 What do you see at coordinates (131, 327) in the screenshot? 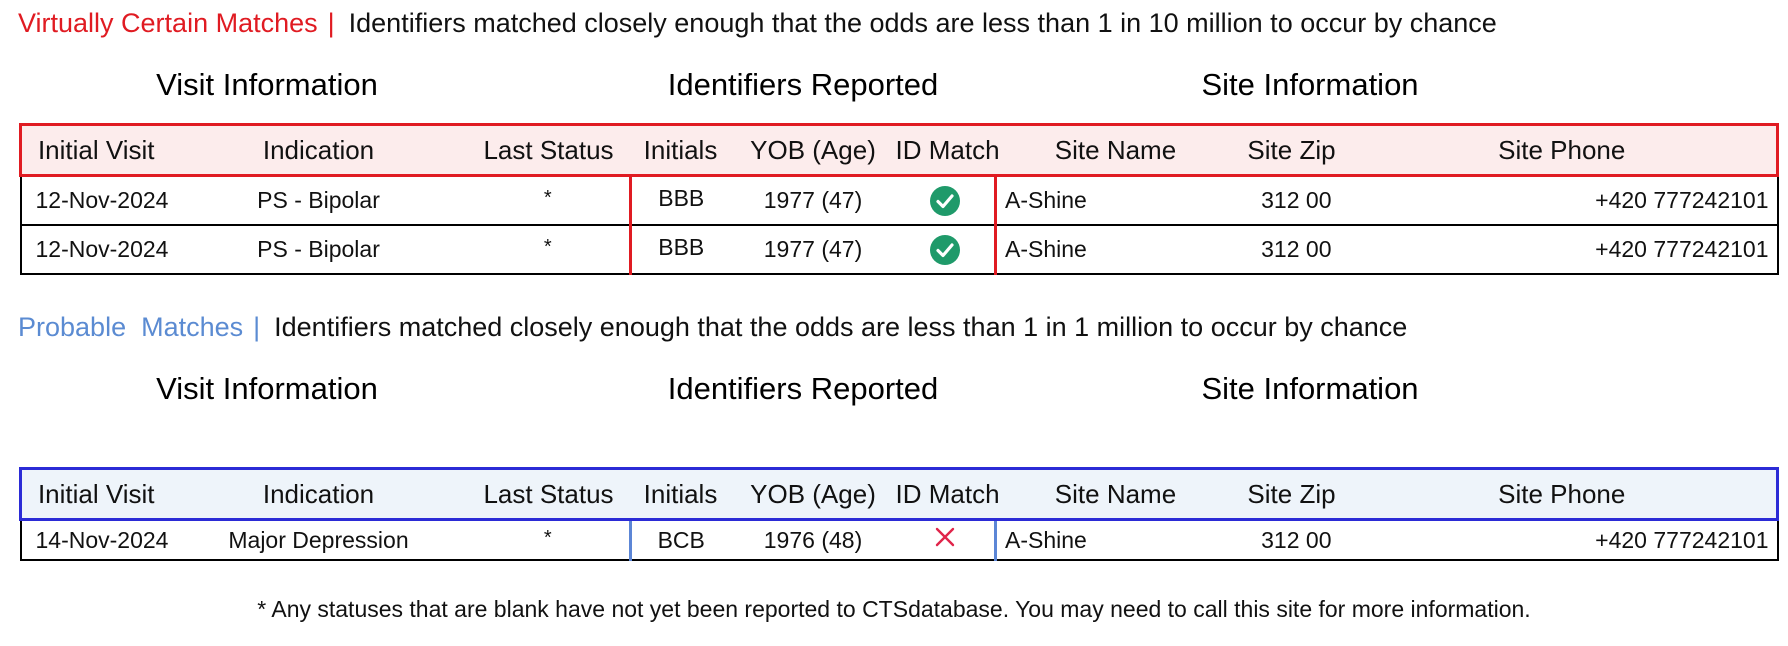
I see `probable-label: Probable Matches` at bounding box center [131, 327].